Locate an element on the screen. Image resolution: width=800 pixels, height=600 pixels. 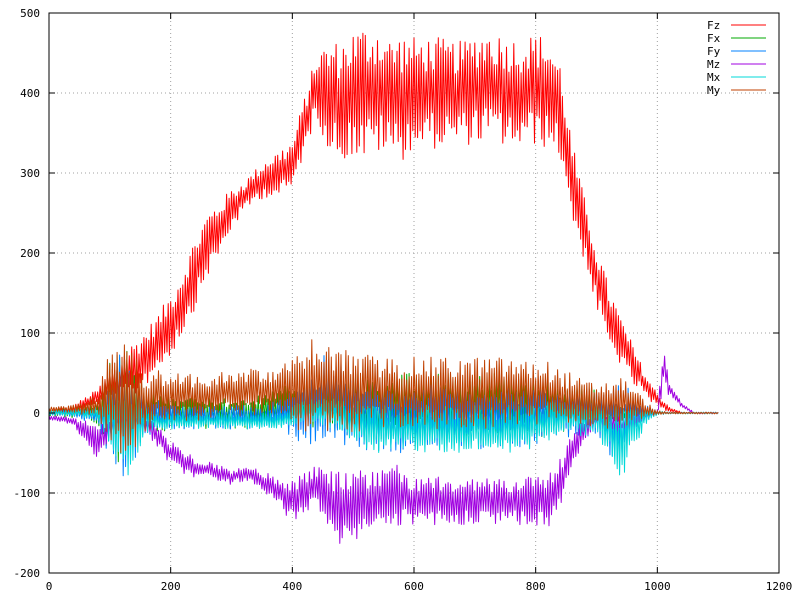
x-tick-label: 1000 is located at coordinates (657, 586).